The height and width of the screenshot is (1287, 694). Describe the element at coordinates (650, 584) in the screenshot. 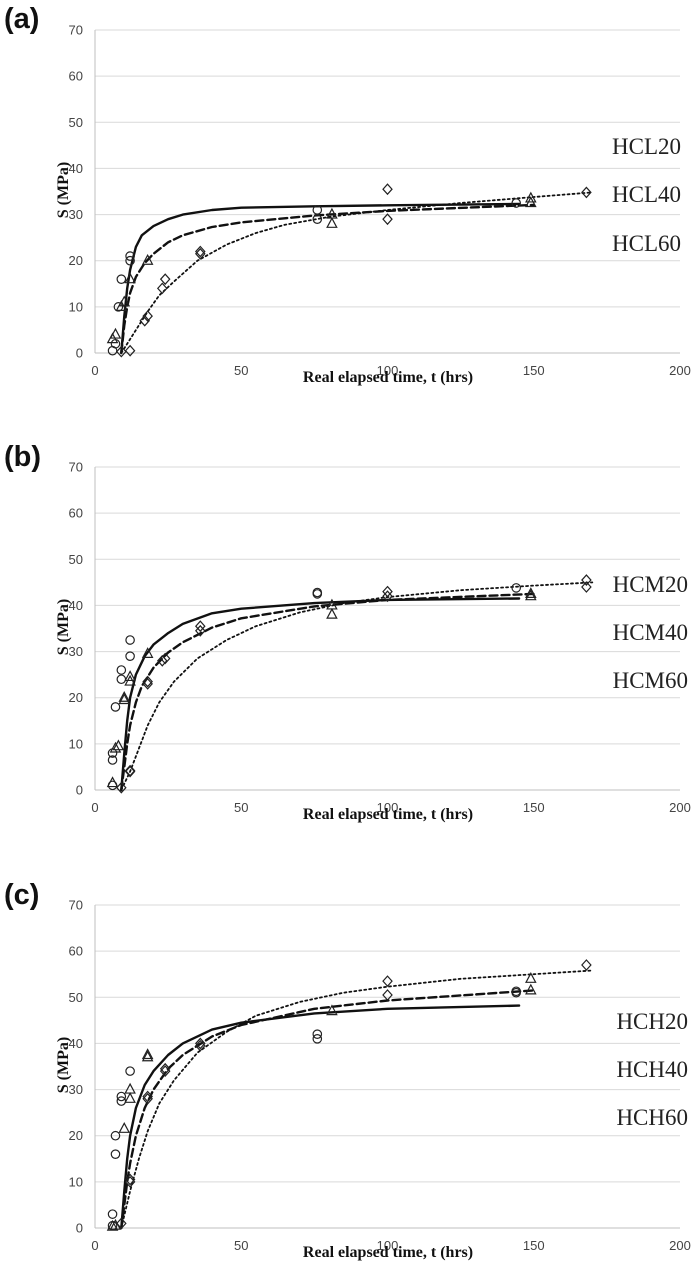

I see `legend-label-1: HCM20` at that location.